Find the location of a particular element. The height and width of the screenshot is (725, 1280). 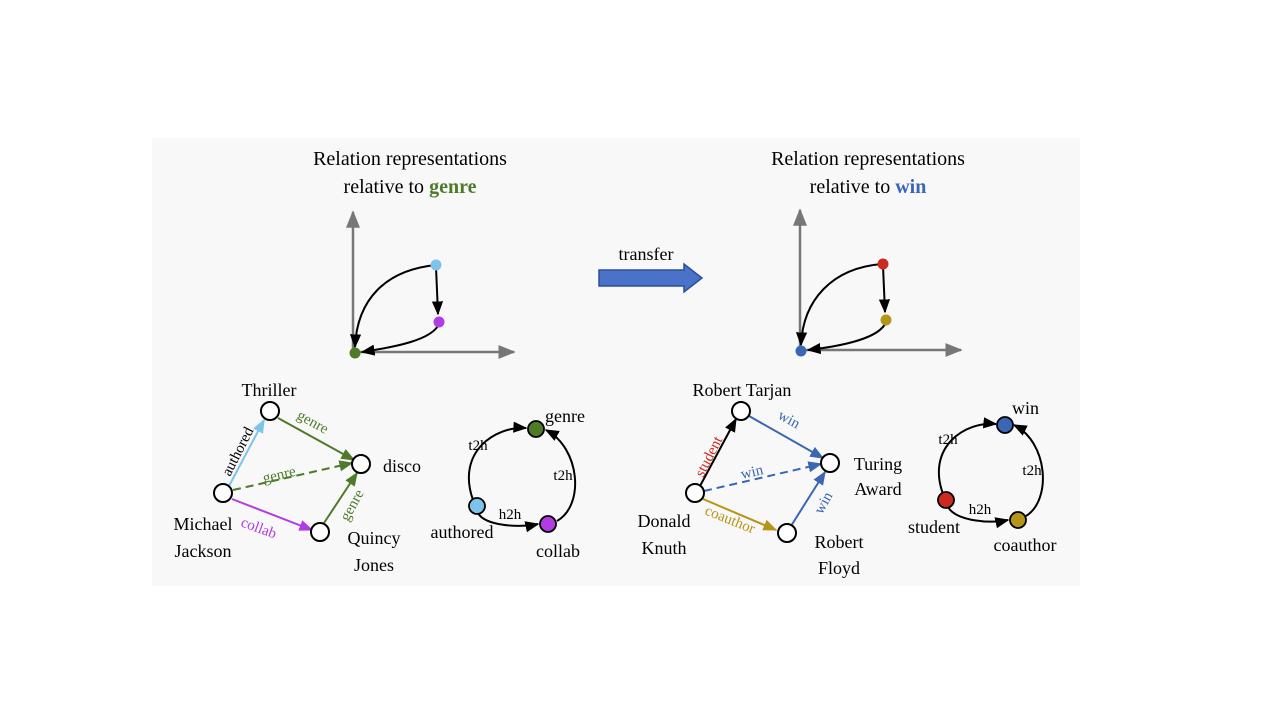

label-turing: Turing is located at coordinates (878, 464).